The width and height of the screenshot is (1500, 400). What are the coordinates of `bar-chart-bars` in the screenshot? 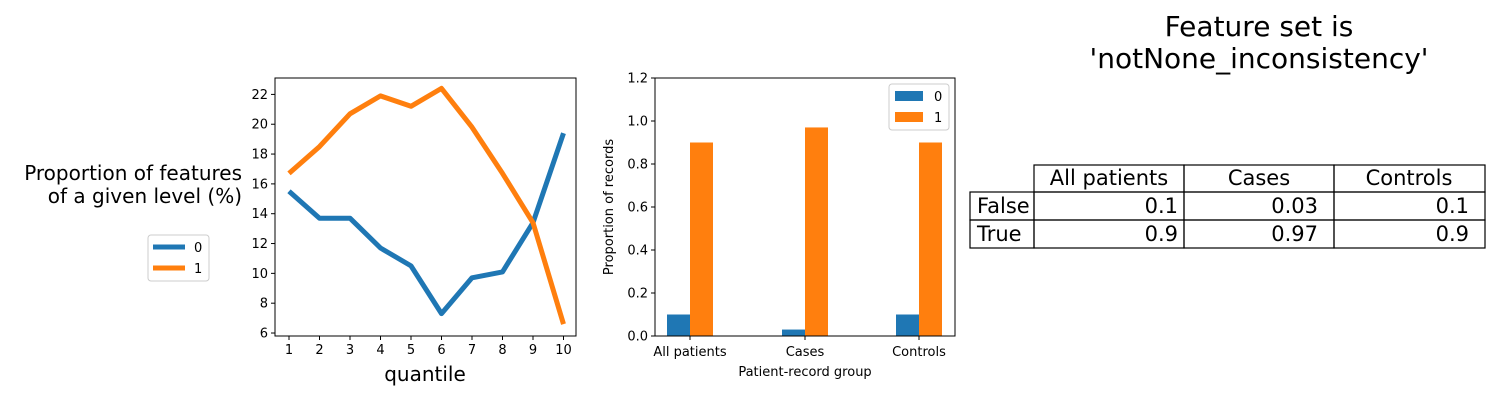 It's located at (804, 231).